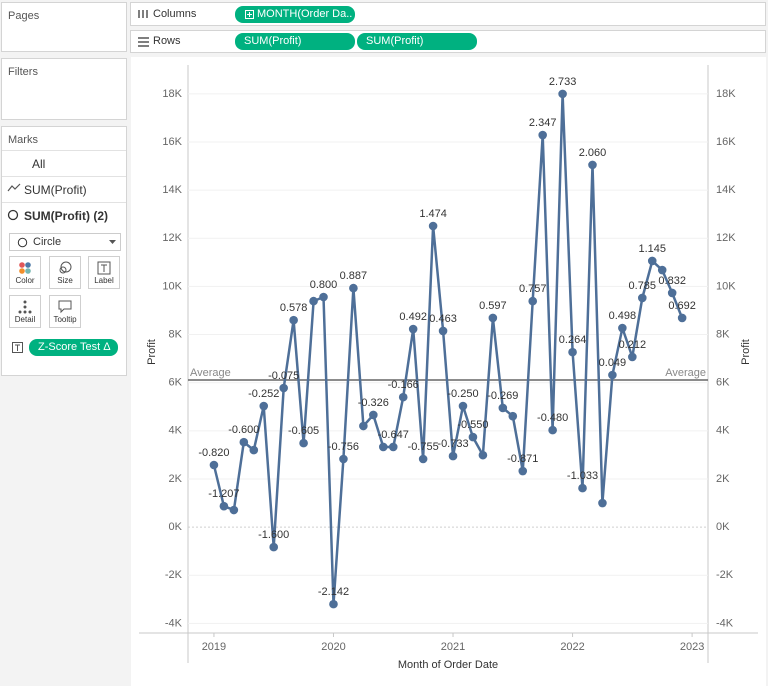 This screenshot has height=686, width=768. I want to click on z-score-label: -0.252, so click(263, 394).